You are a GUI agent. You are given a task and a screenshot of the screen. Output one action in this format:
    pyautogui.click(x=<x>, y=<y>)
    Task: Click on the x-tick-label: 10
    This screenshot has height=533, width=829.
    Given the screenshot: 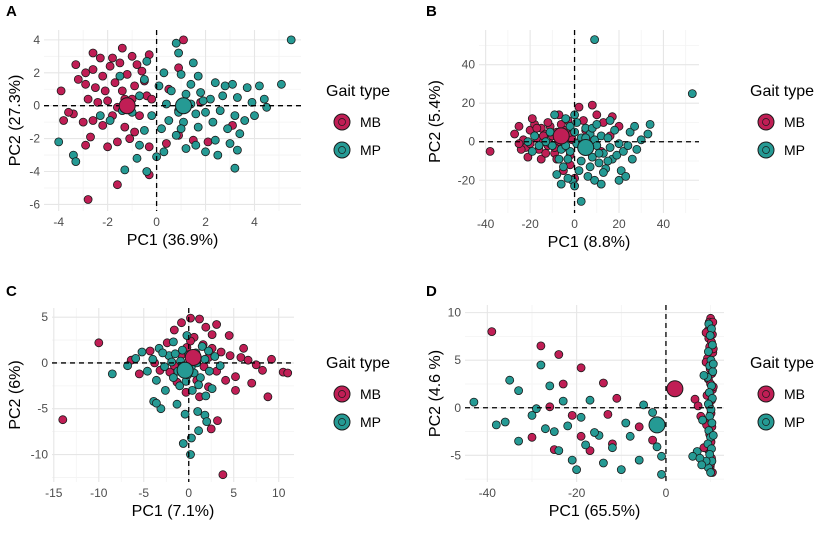 What is the action you would take?
    pyautogui.click(x=279, y=493)
    